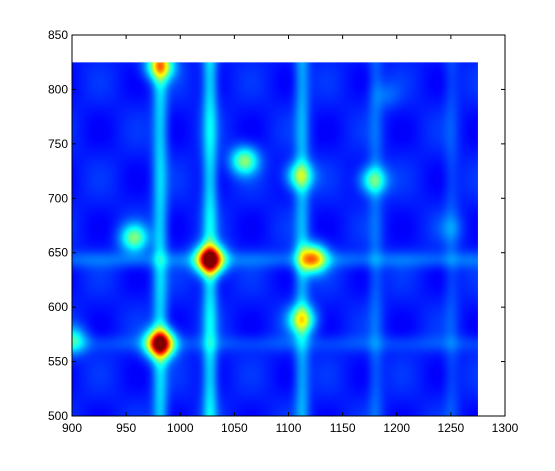 This screenshot has width=555, height=471. I want to click on x-tick-label: 1000, so click(180, 428).